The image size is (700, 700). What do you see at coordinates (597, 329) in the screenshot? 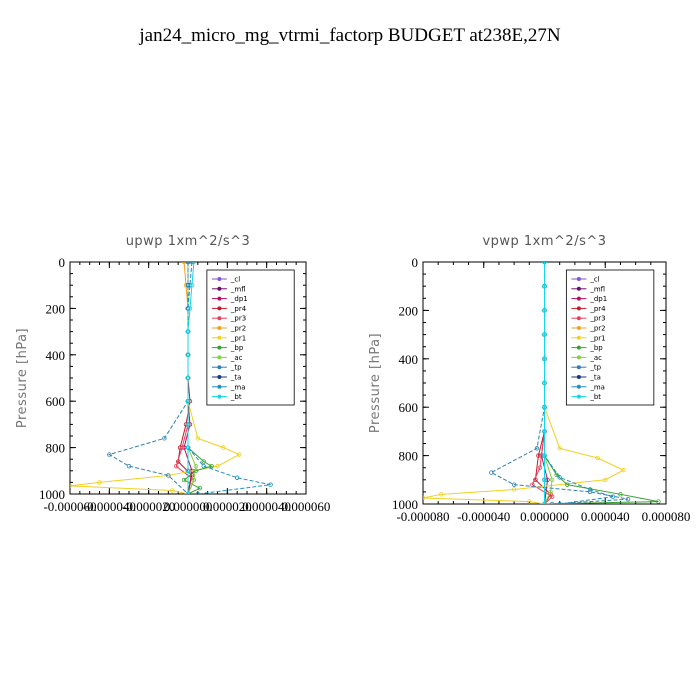
I see `legend-label: _pr2` at bounding box center [597, 329].